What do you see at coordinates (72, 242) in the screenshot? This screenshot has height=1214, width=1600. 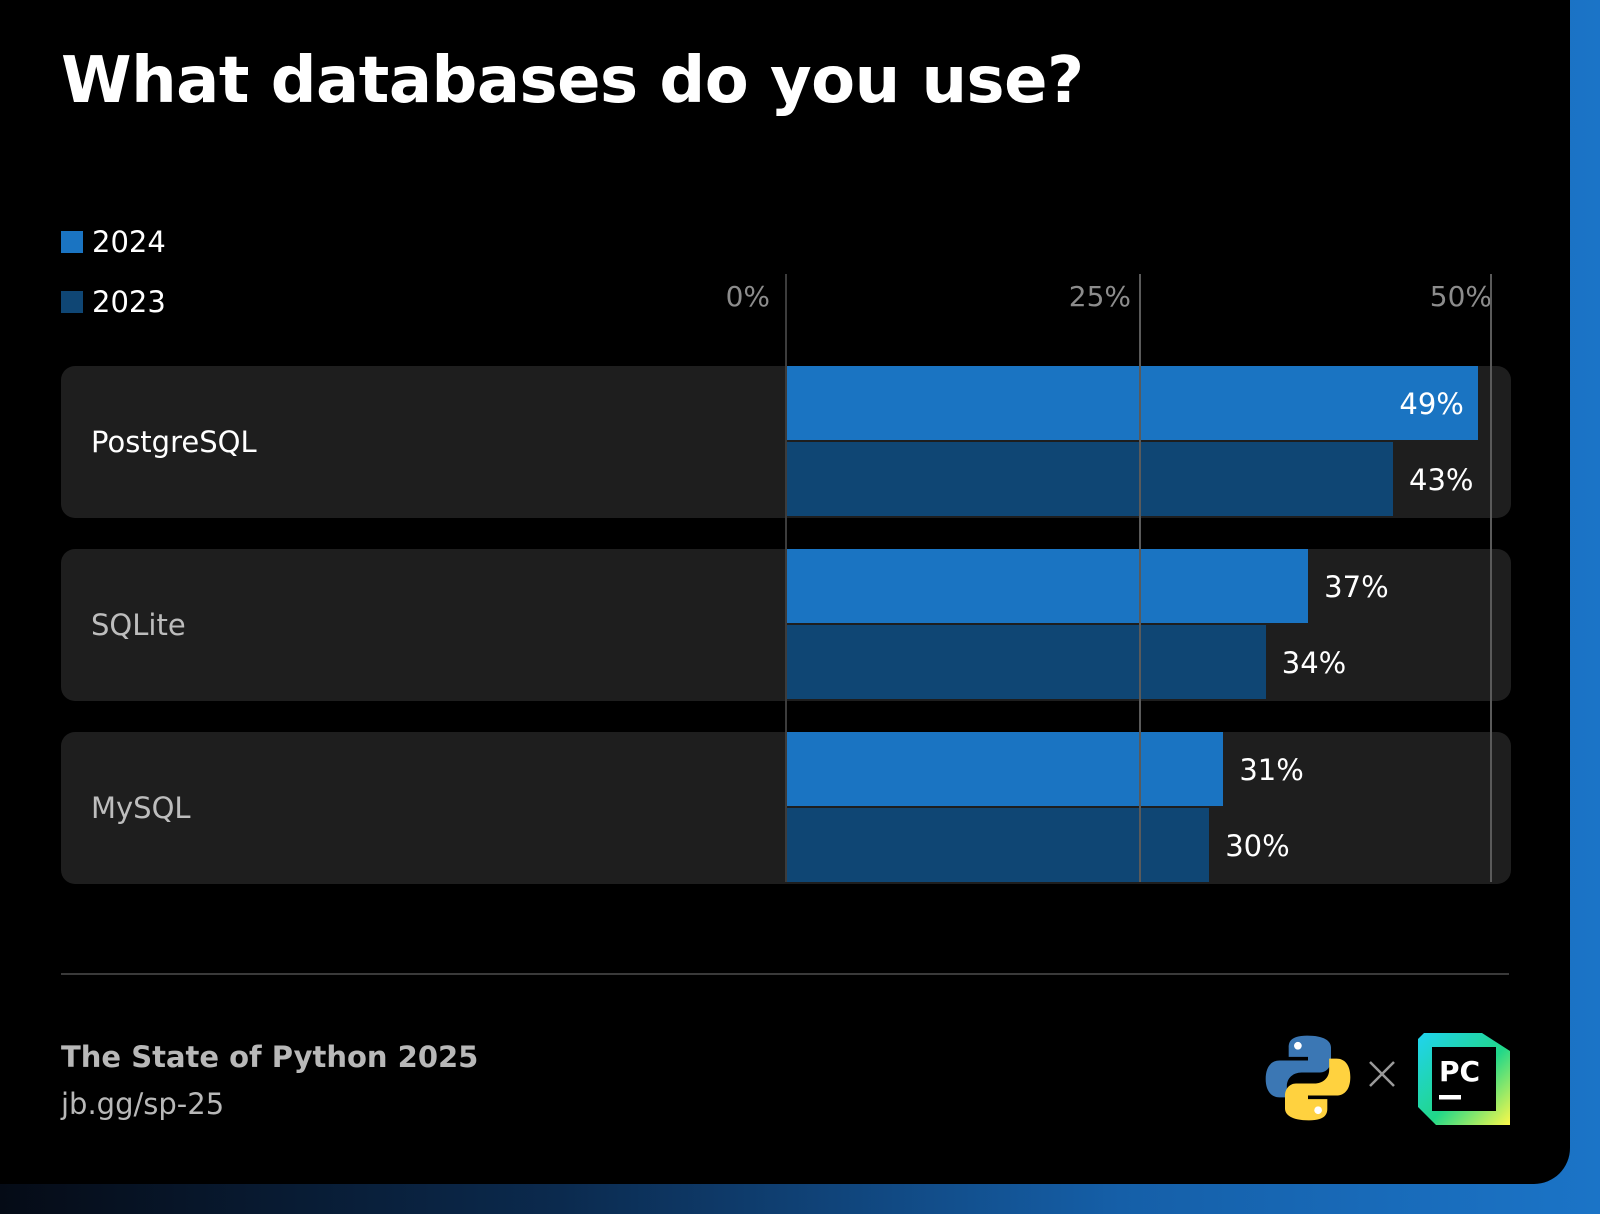 I see `legend-swatch-2024` at bounding box center [72, 242].